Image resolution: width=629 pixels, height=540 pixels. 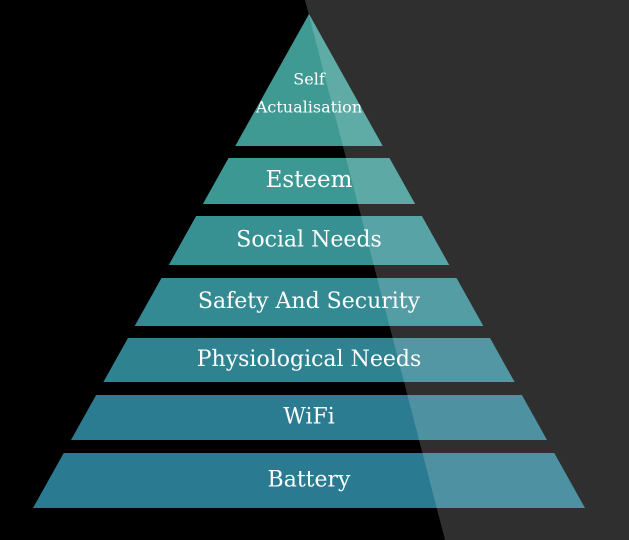 I want to click on tier-label-4: Safety And Security, so click(x=309, y=301).